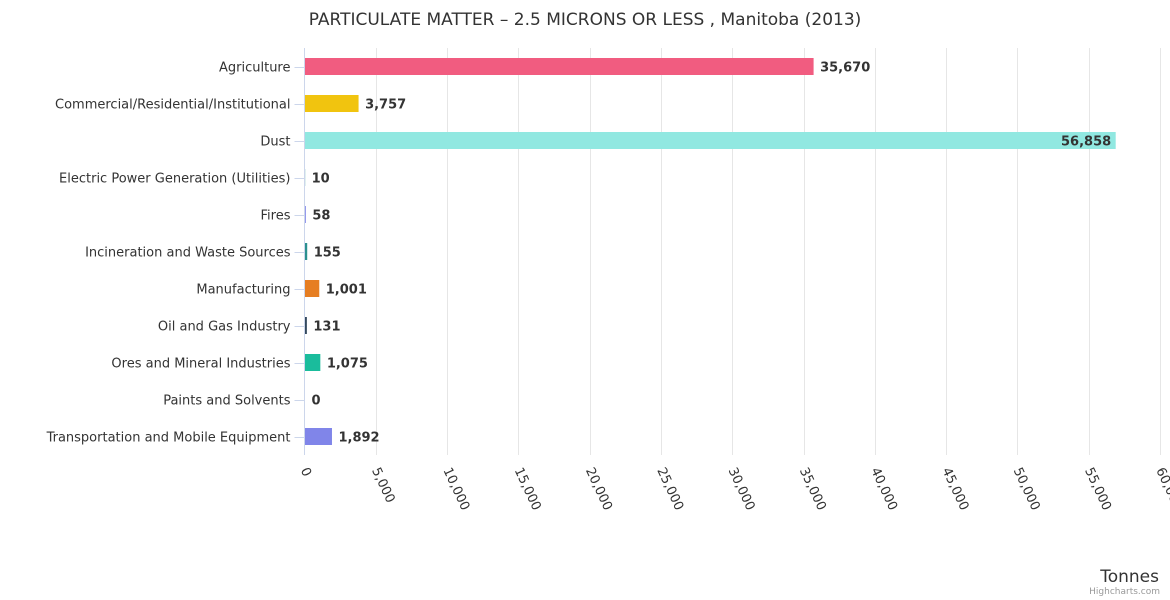 The width and height of the screenshot is (1170, 600). What do you see at coordinates (883, 489) in the screenshot?
I see `x-tick-label: 40,000` at bounding box center [883, 489].